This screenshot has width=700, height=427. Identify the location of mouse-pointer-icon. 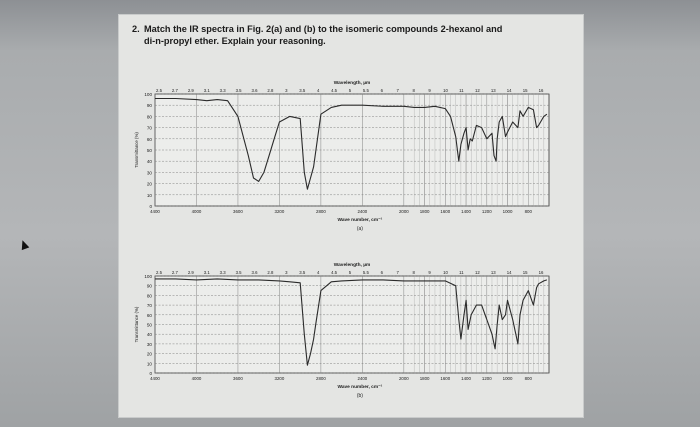
(24, 244).